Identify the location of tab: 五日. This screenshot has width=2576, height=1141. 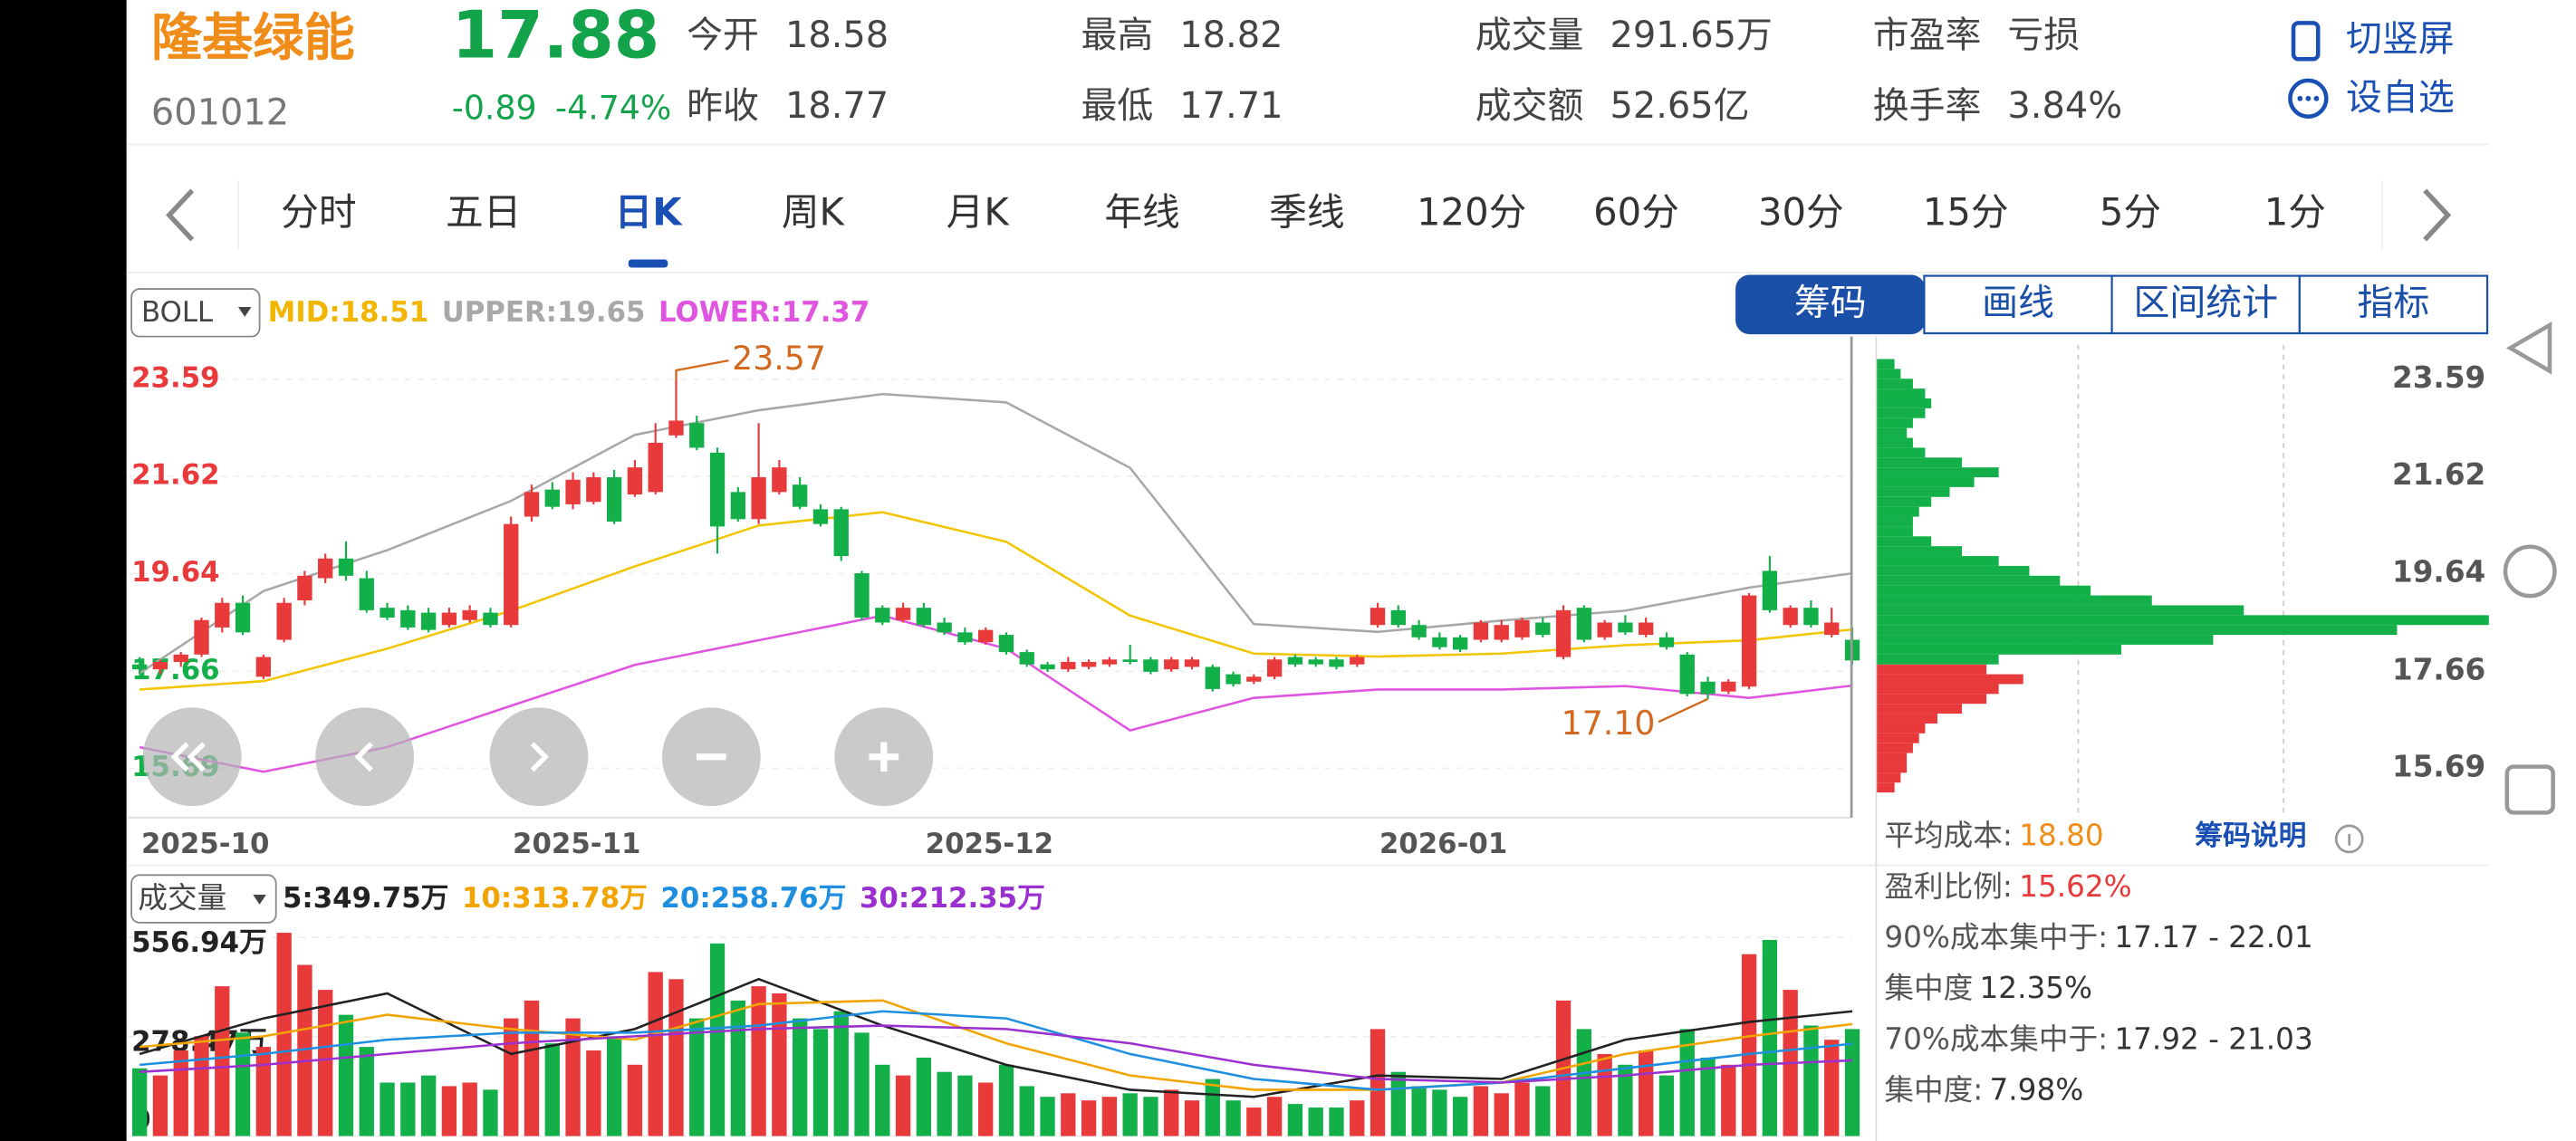
(483, 212).